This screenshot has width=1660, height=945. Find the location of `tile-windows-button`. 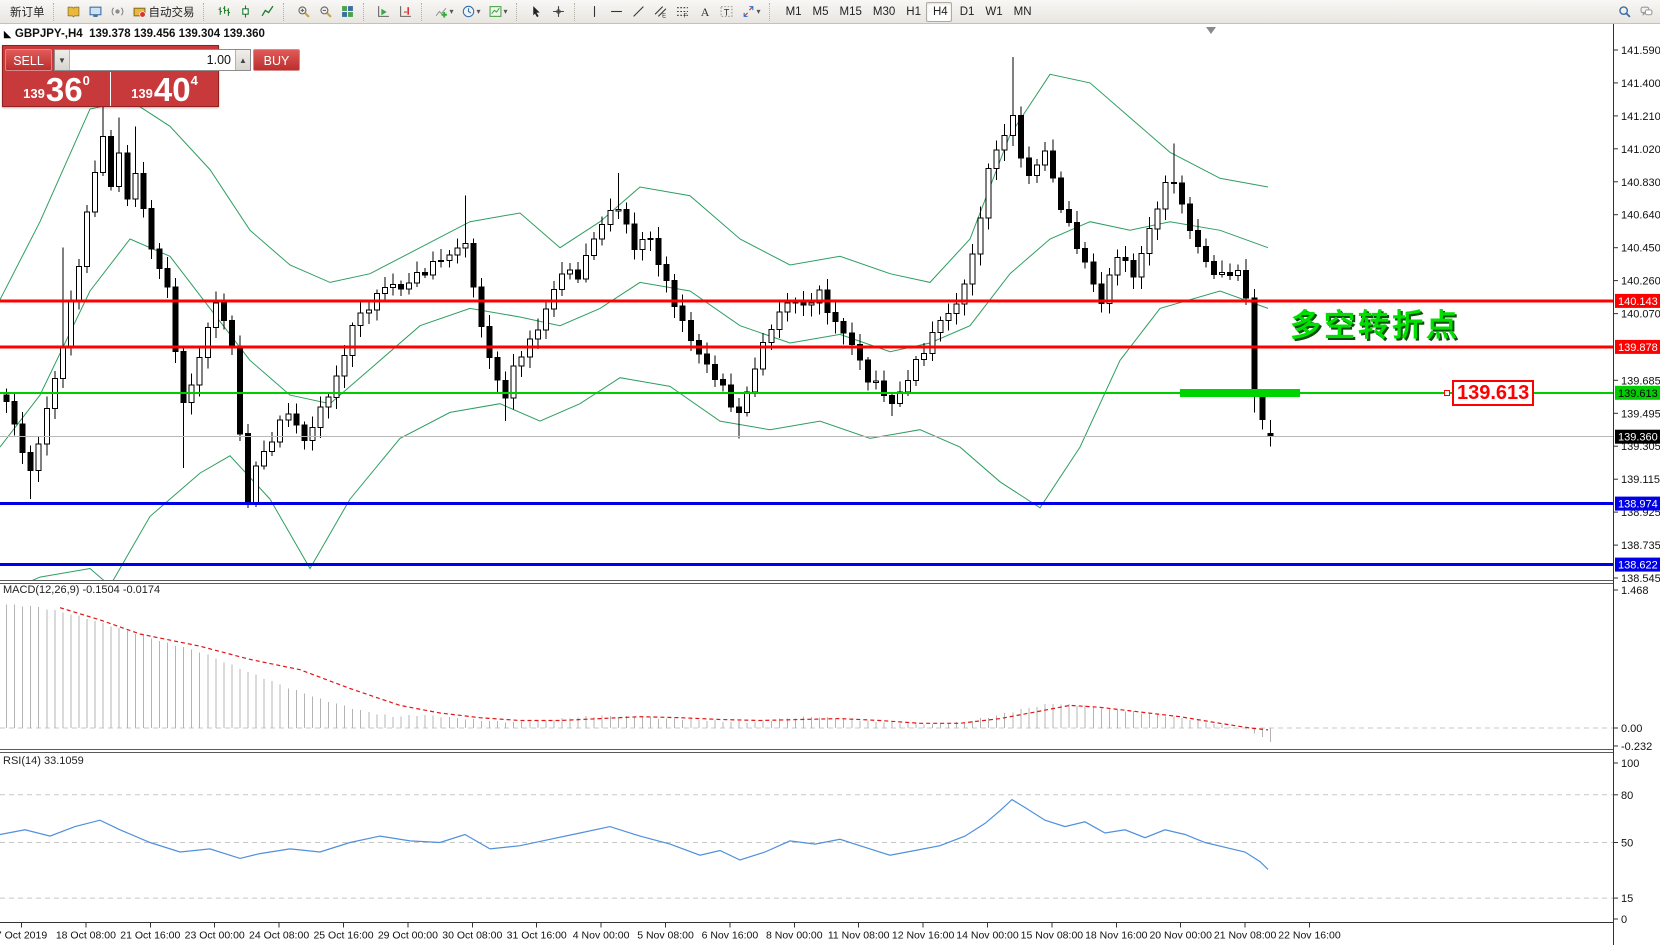

tile-windows-button is located at coordinates (348, 12).